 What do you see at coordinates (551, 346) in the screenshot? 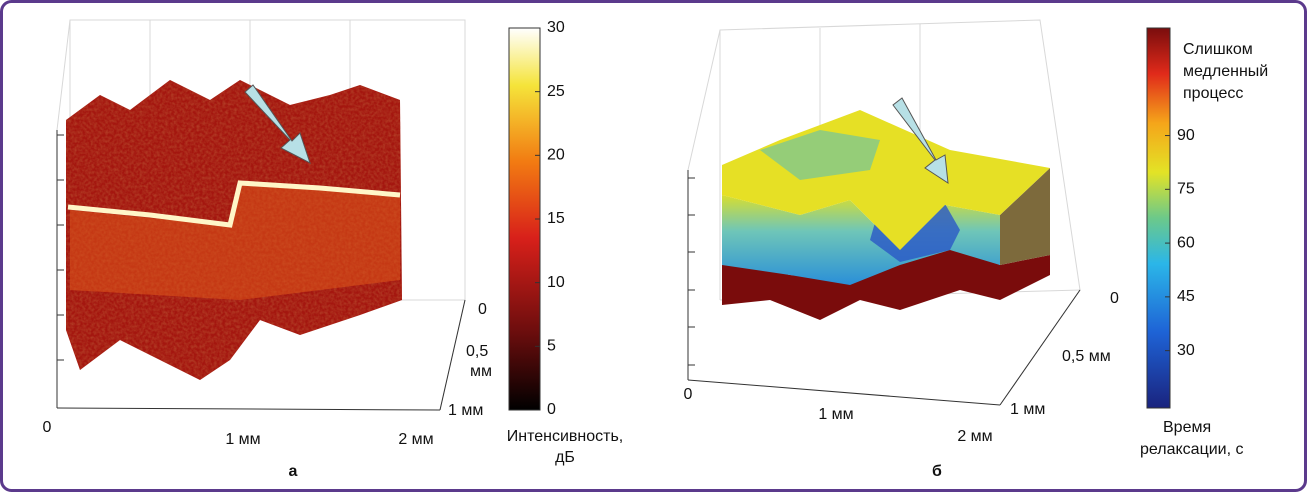
I see `colorbar-tick-label: 5` at bounding box center [551, 346].